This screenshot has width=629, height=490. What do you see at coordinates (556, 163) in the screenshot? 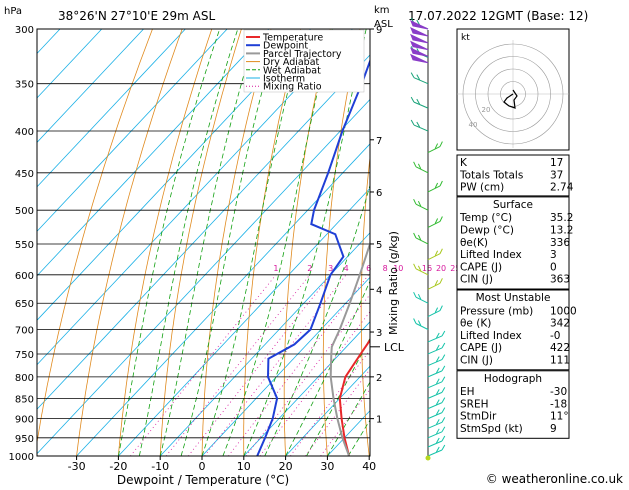
I see `indices-value: 17` at bounding box center [556, 163].